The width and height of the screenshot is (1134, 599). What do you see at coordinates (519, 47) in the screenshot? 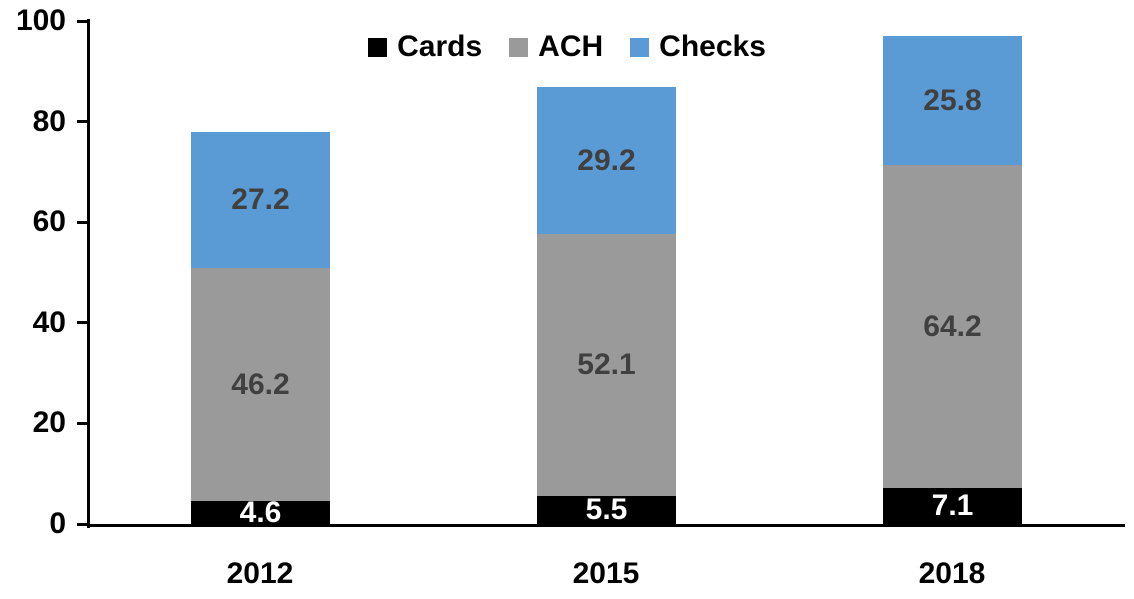
I see `legend-swatch-ach-icon` at bounding box center [519, 47].